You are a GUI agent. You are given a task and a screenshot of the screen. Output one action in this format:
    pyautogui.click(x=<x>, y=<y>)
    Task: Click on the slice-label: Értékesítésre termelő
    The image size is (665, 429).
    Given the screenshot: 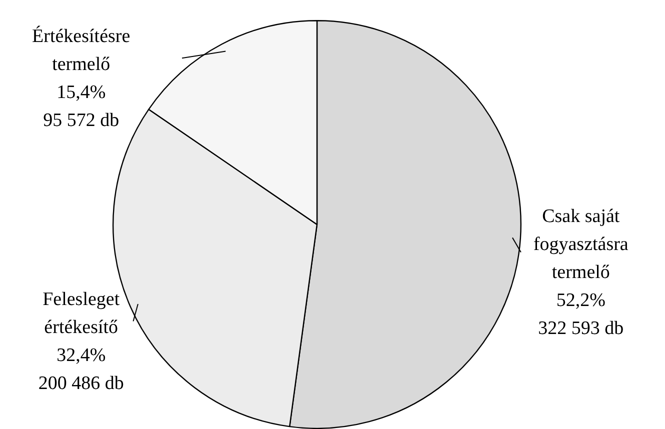 What is the action you would take?
    pyautogui.click(x=81, y=50)
    